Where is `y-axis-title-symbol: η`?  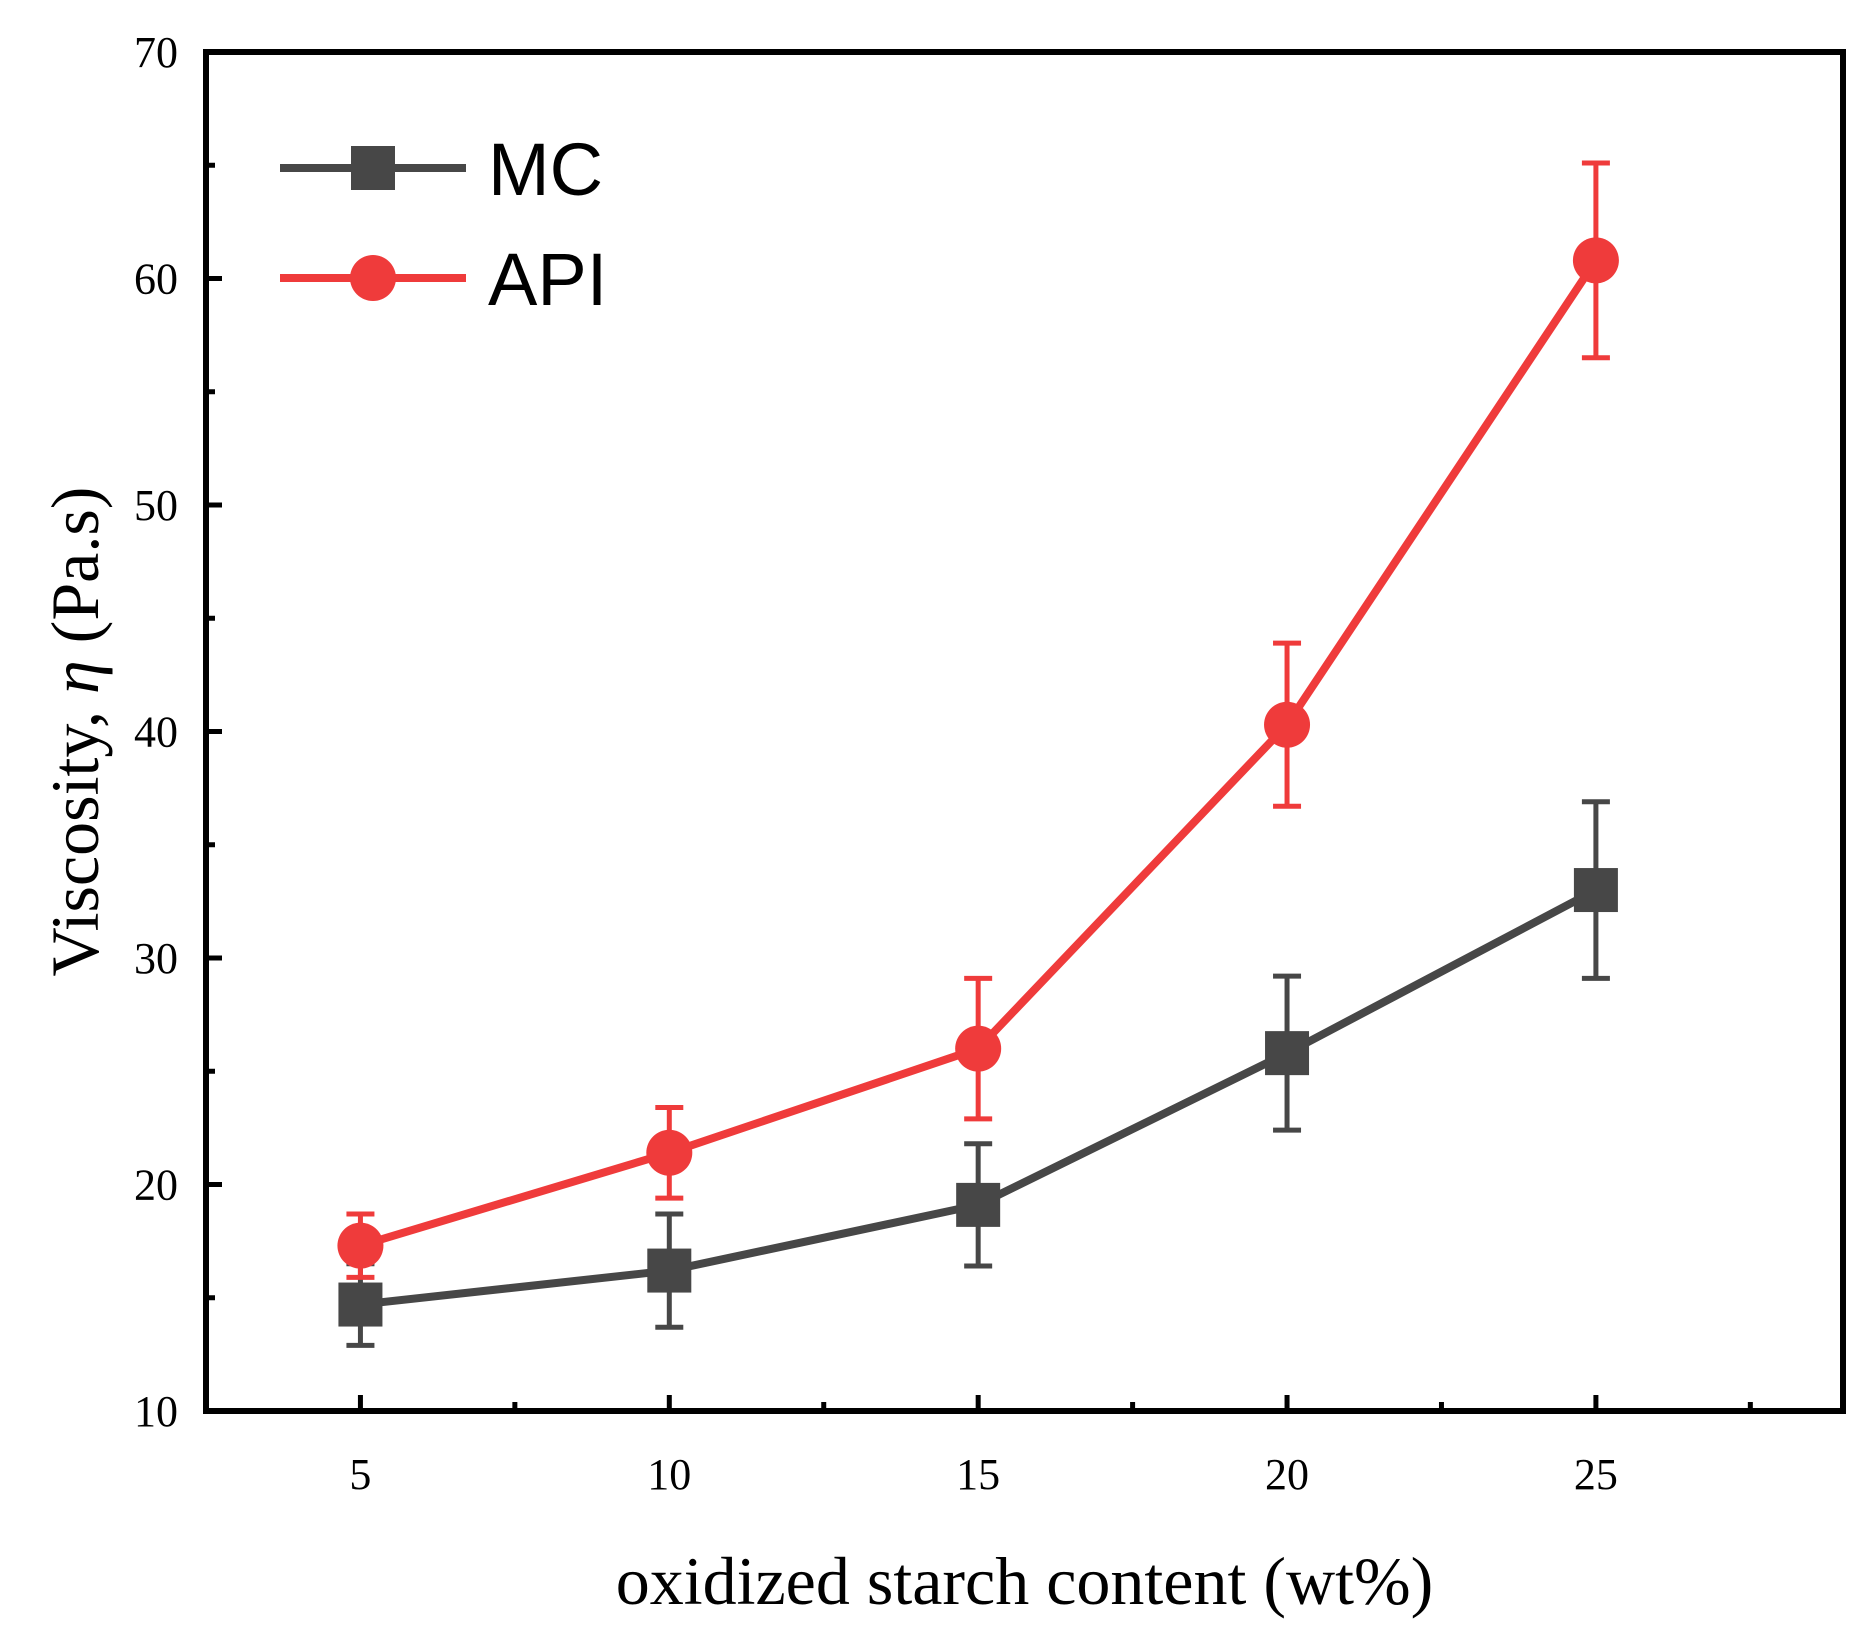
y-axis-title-symbol: η is located at coordinates (75, 677).